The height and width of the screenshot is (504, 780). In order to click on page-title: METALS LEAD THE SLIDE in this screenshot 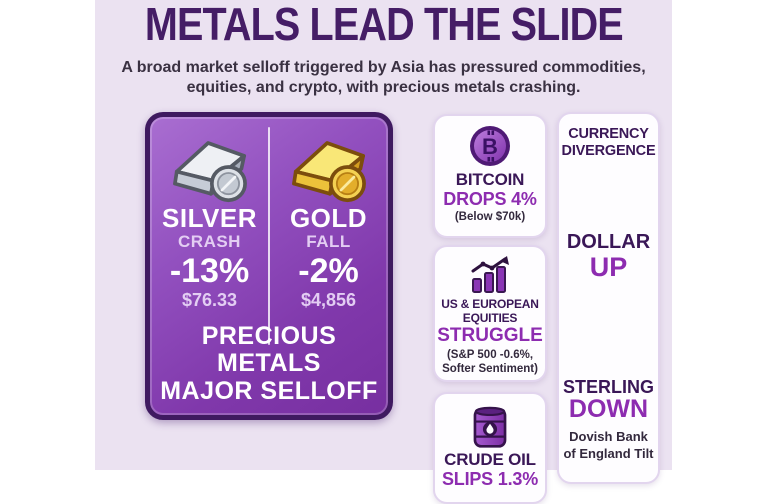, I will do `click(383, 24)`.